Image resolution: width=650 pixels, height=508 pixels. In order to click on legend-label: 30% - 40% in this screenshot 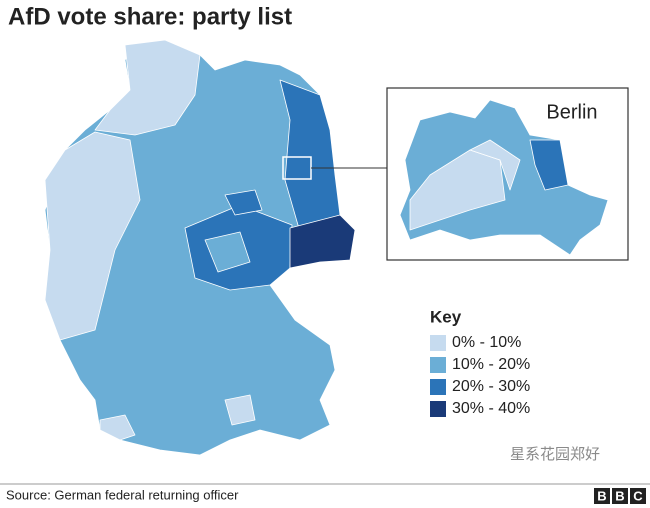, I will do `click(491, 408)`.